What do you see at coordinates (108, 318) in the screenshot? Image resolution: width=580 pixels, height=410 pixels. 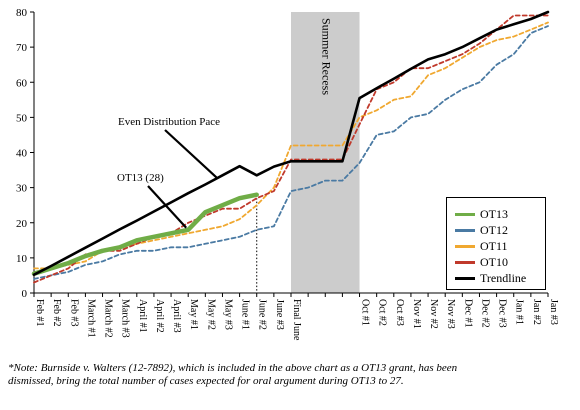 I see `x-tick-label: March #2` at bounding box center [108, 318].